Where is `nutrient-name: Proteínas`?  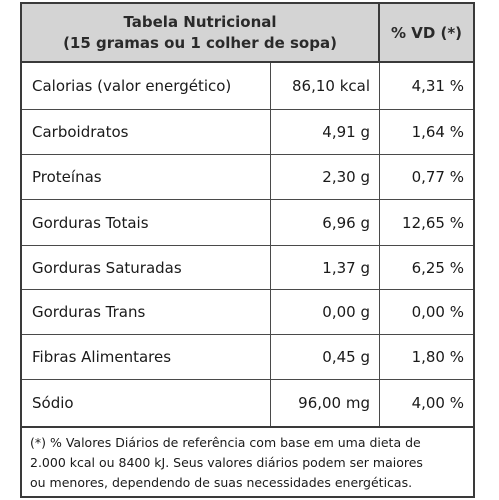 nutrient-name: Proteínas is located at coordinates (146, 177).